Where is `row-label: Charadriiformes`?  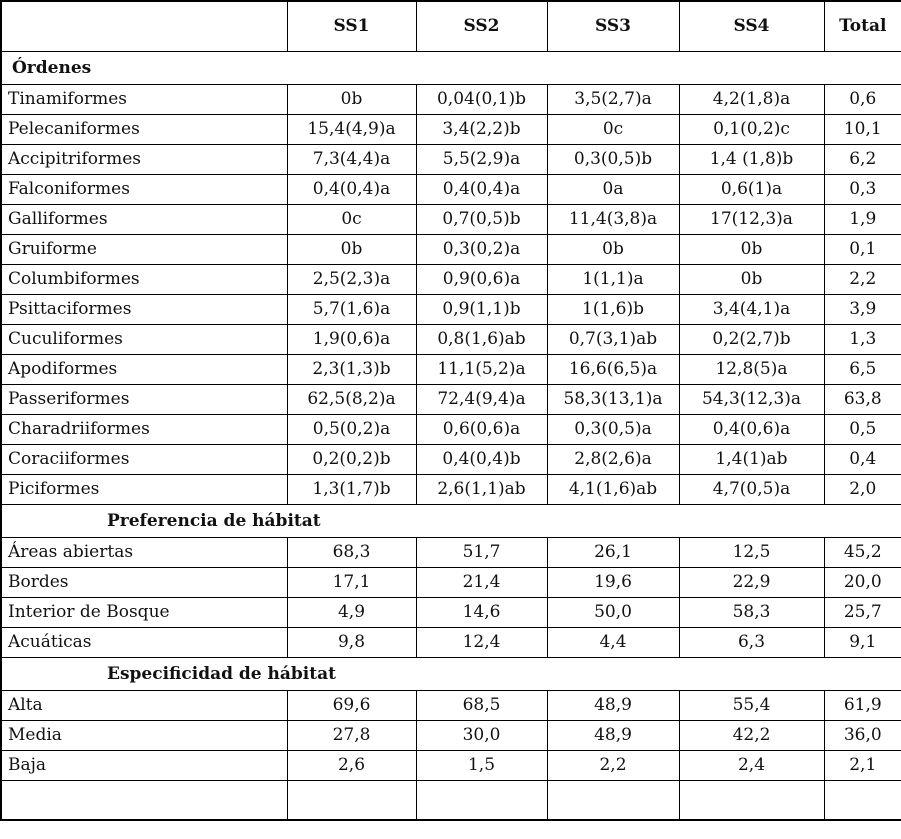 row-label: Charadriiformes is located at coordinates (144, 429).